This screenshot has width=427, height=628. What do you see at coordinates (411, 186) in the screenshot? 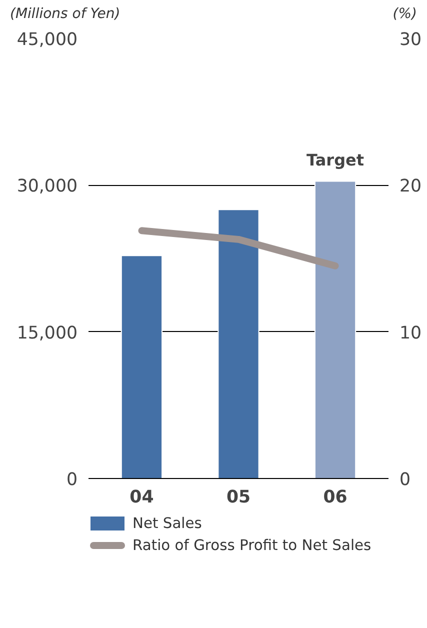
I see `y2-tick-label: 20` at bounding box center [411, 186].